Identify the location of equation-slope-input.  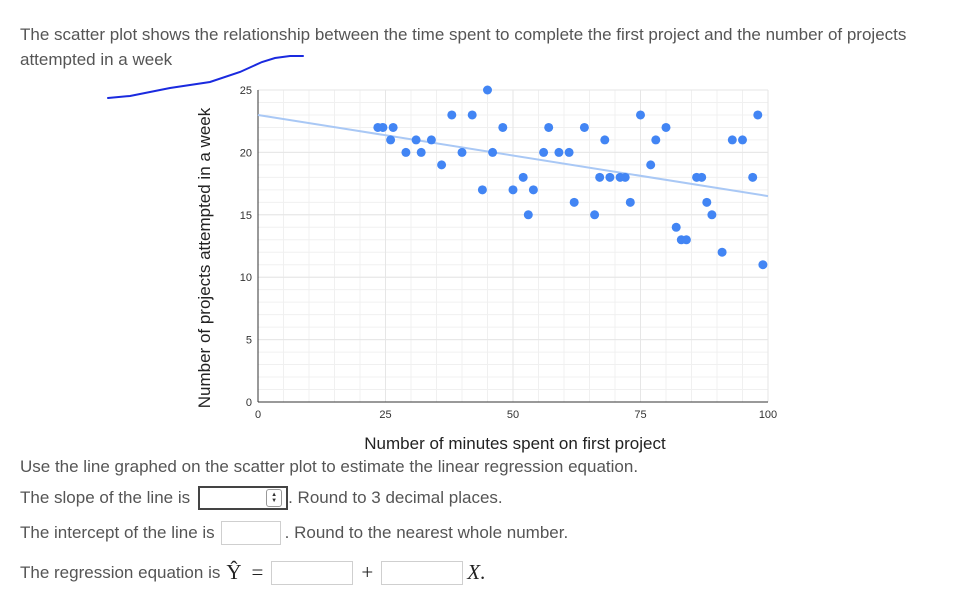
(422, 572).